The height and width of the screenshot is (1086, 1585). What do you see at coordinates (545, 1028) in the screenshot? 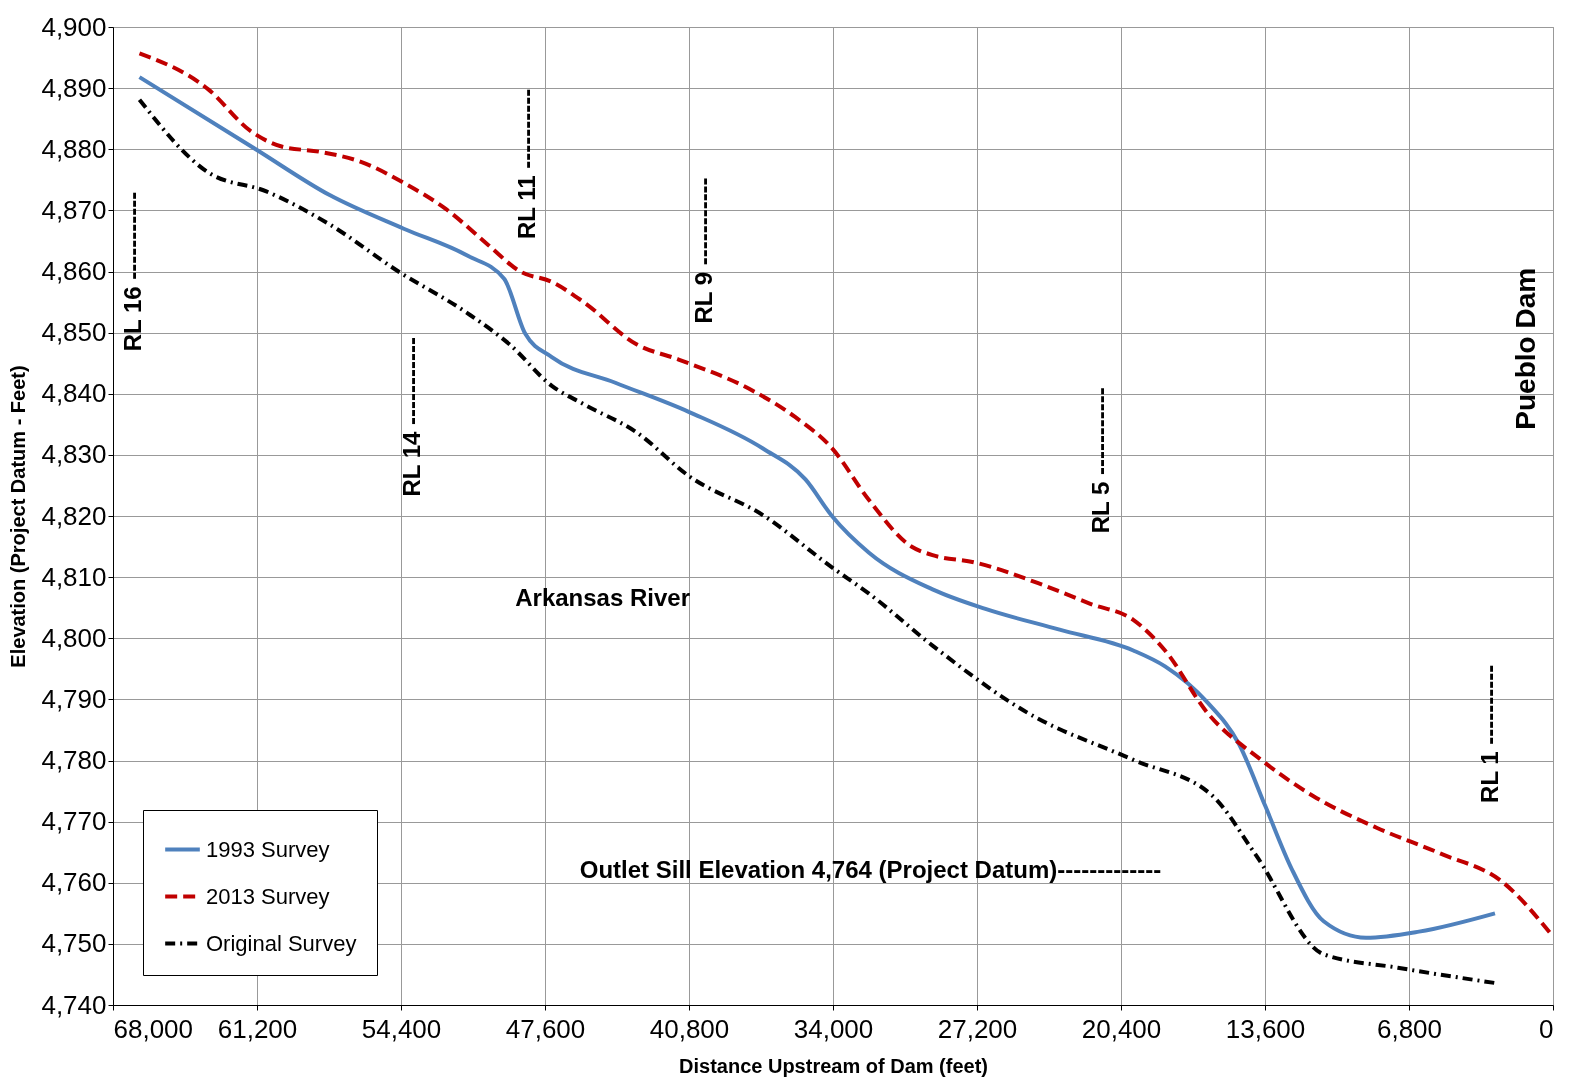
I see `x-tick-label: 47,600` at bounding box center [545, 1028].